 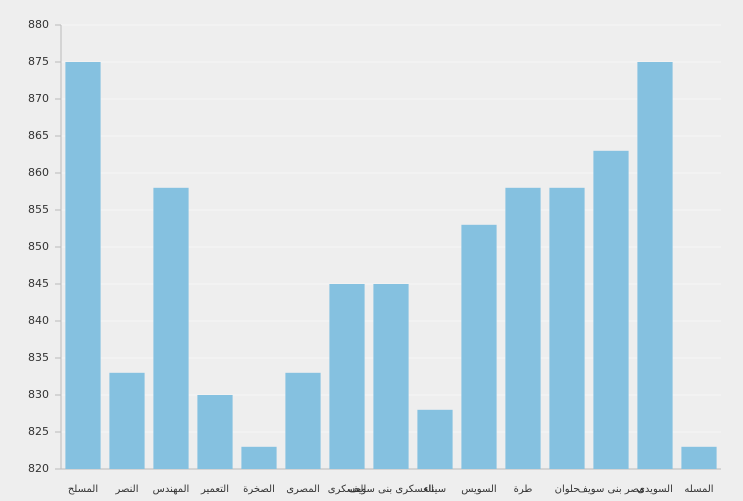 I want to click on y-tick-label: 840, so click(x=38, y=320).